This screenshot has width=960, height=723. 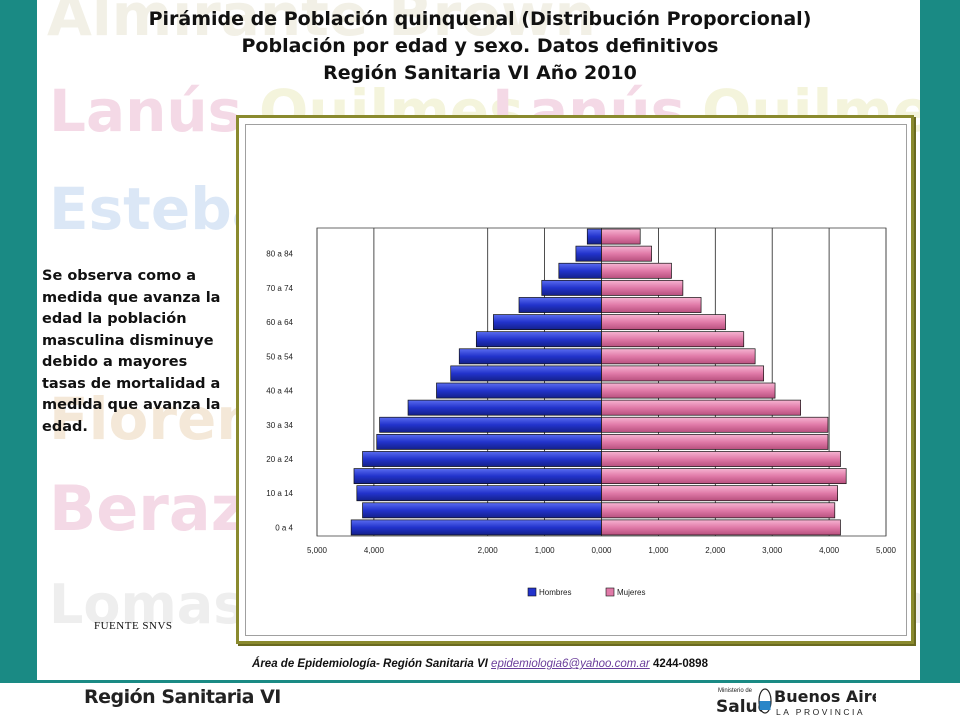 I want to click on x-tick-label-9: 5,000, so click(x=886, y=550).